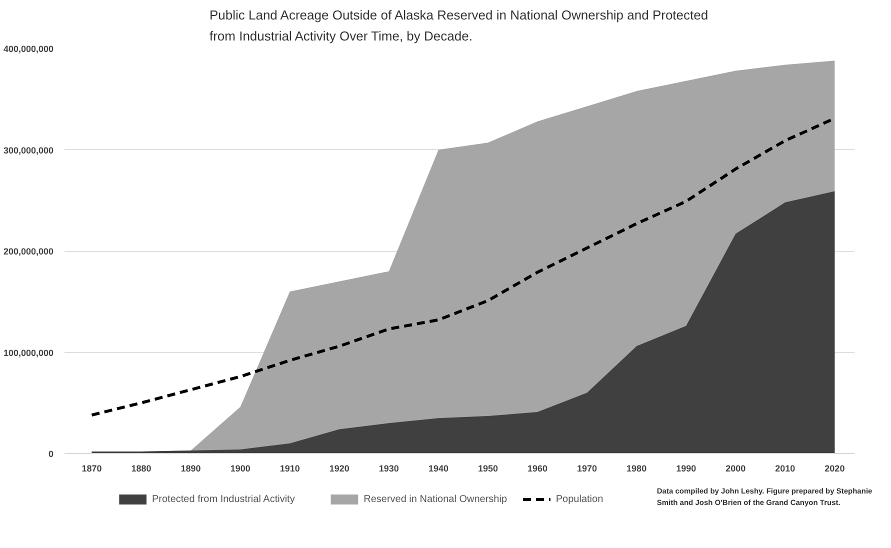  I want to click on x-tick-label: 1880, so click(141, 469).